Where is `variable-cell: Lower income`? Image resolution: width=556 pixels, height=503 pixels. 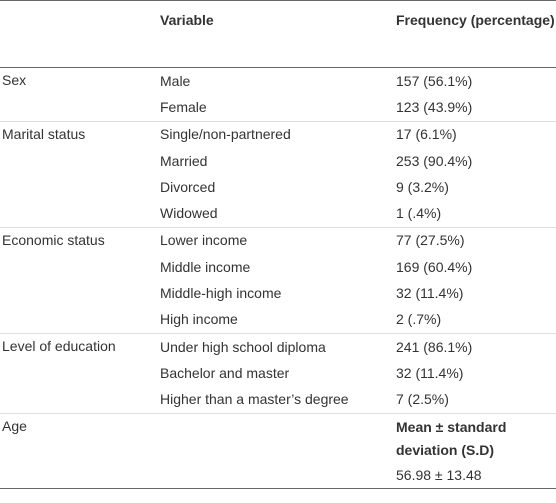 variable-cell: Lower income is located at coordinates (276, 240).